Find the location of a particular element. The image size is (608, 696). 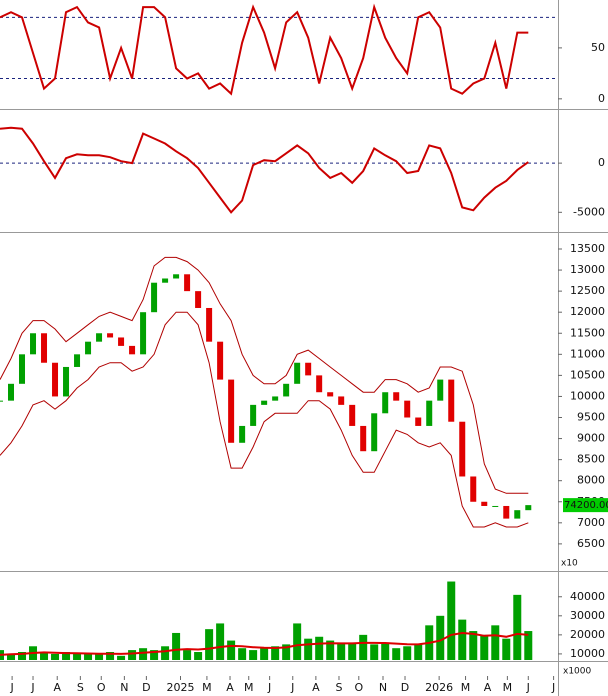

y-tick-label: 8000 is located at coordinates (591, 480).